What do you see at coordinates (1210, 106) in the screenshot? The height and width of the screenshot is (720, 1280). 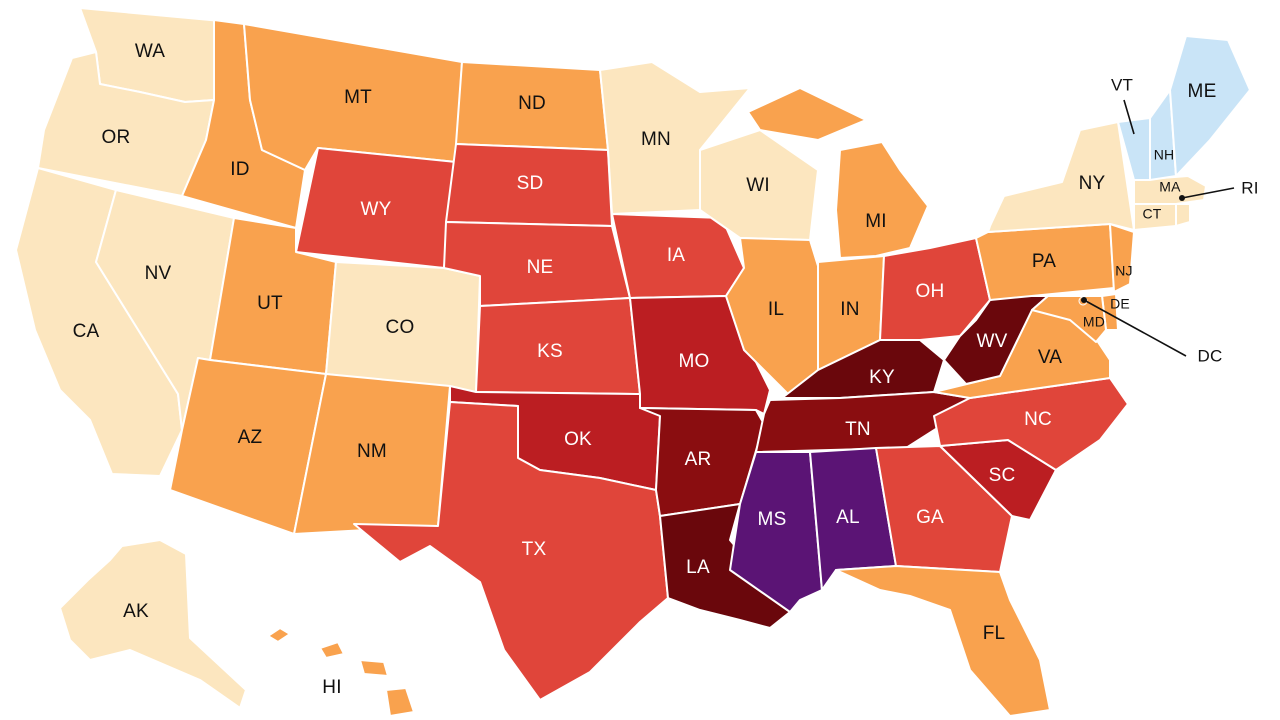 I see `state-ME` at bounding box center [1210, 106].